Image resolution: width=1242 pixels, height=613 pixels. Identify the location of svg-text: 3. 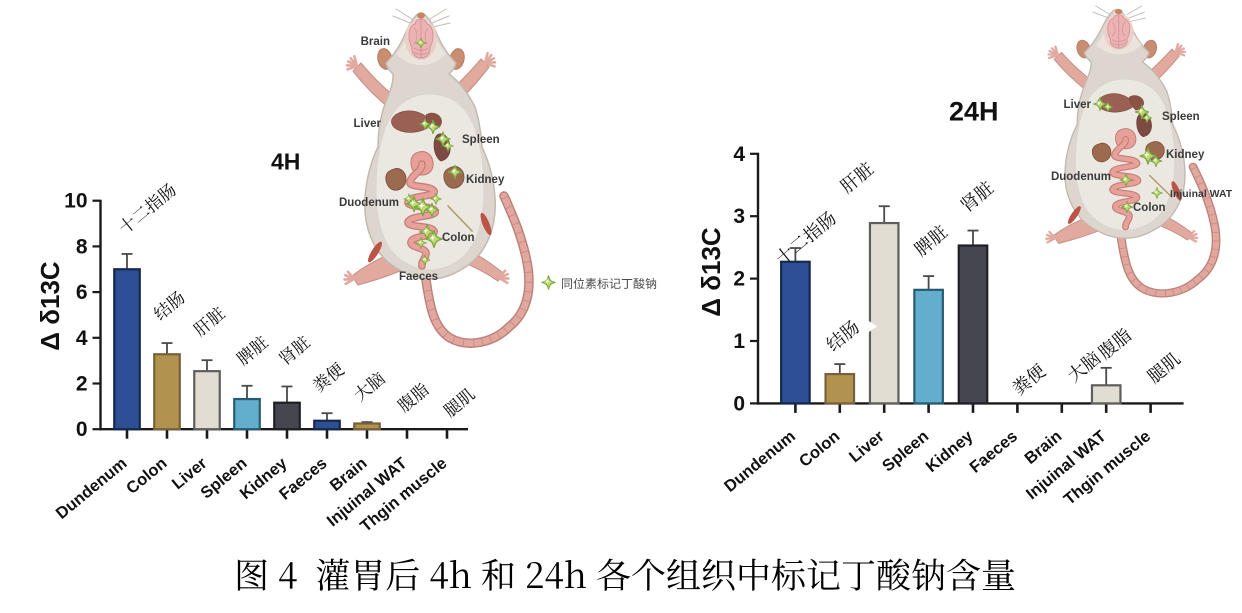
(739, 216).